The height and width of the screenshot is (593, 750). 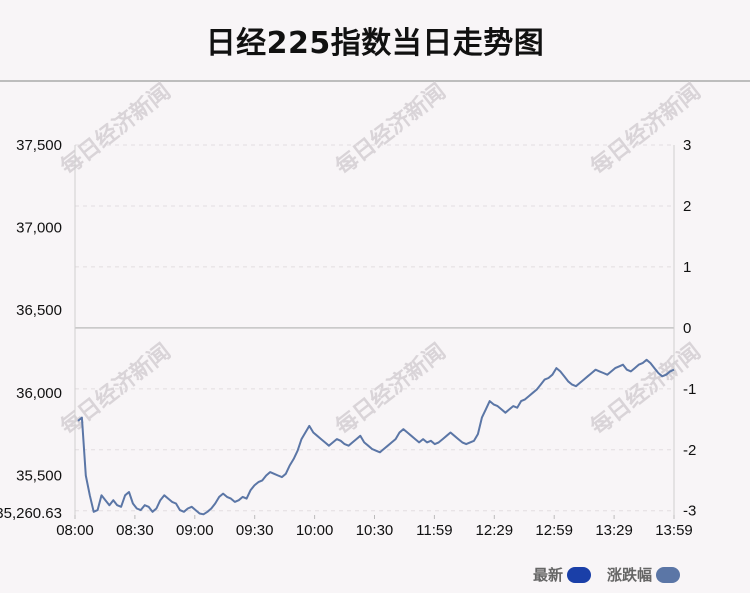 I want to click on x-tick-label: 10:30, so click(x=375, y=530).